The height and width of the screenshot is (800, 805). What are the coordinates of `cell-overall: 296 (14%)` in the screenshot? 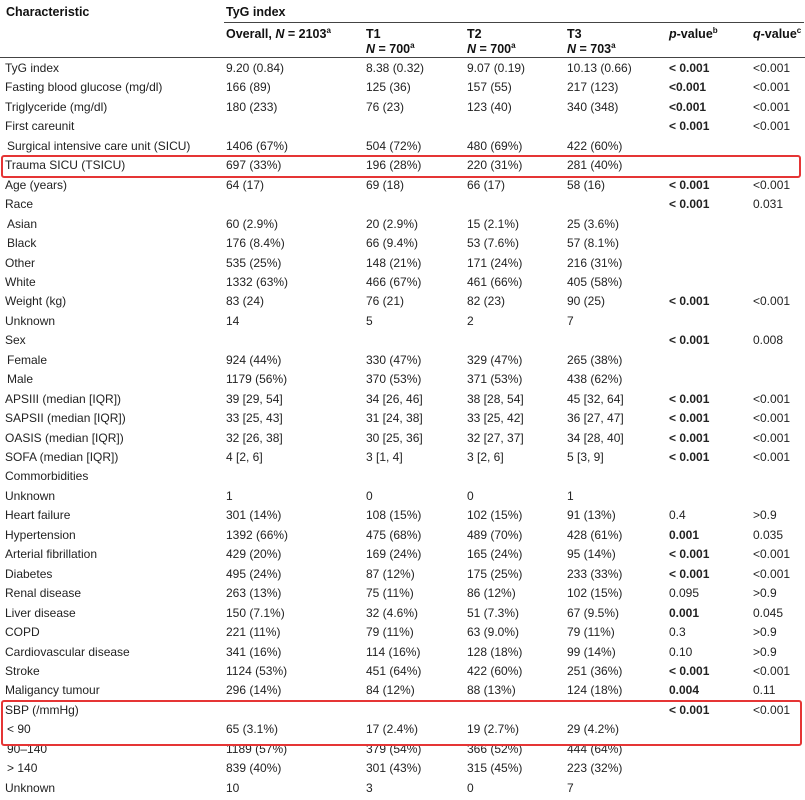 It's located at (254, 690).